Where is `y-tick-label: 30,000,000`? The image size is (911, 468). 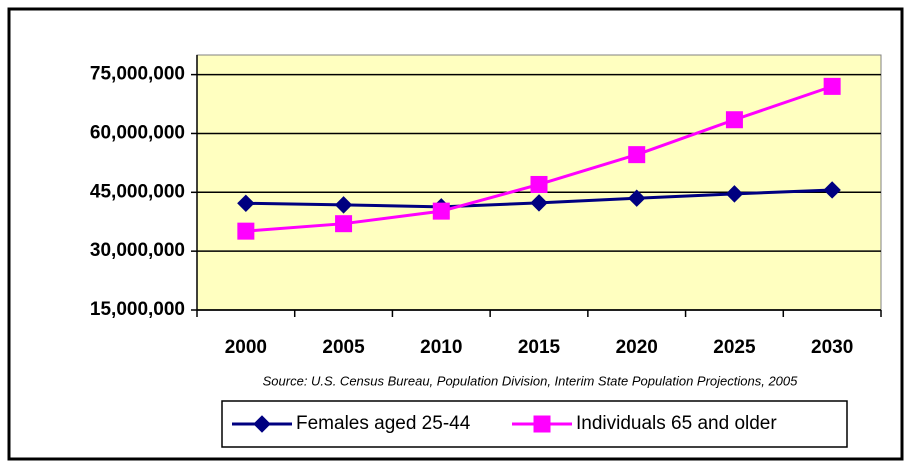
y-tick-label: 30,000,000 is located at coordinates (137, 250).